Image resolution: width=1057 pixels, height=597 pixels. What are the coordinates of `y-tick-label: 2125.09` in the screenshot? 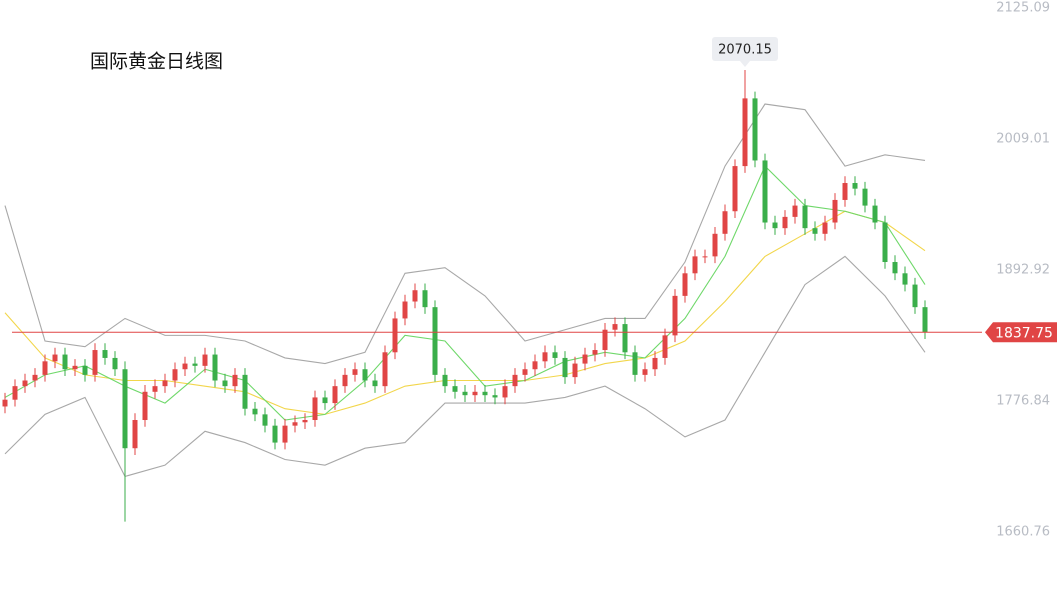 It's located at (1023, 8).